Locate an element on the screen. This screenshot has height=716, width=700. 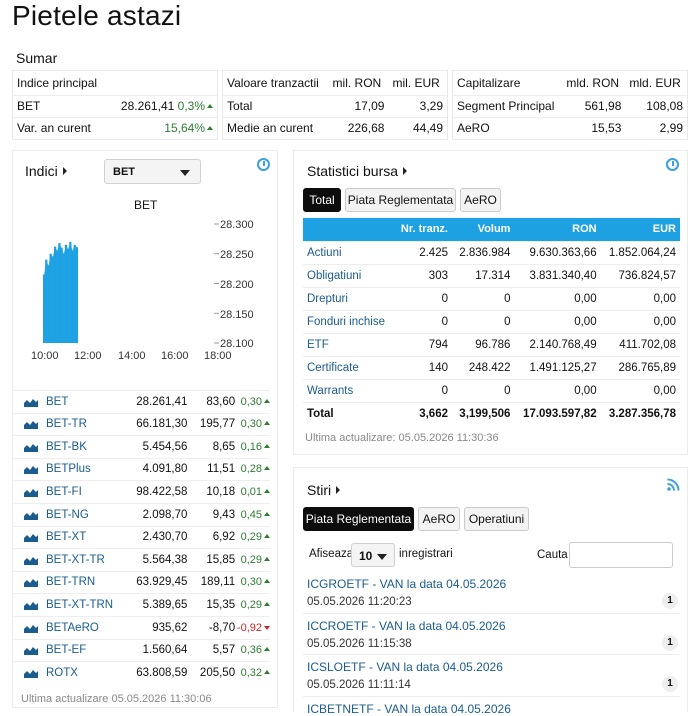
stat-row-label: Fonduri inchise is located at coordinates (348, 321).